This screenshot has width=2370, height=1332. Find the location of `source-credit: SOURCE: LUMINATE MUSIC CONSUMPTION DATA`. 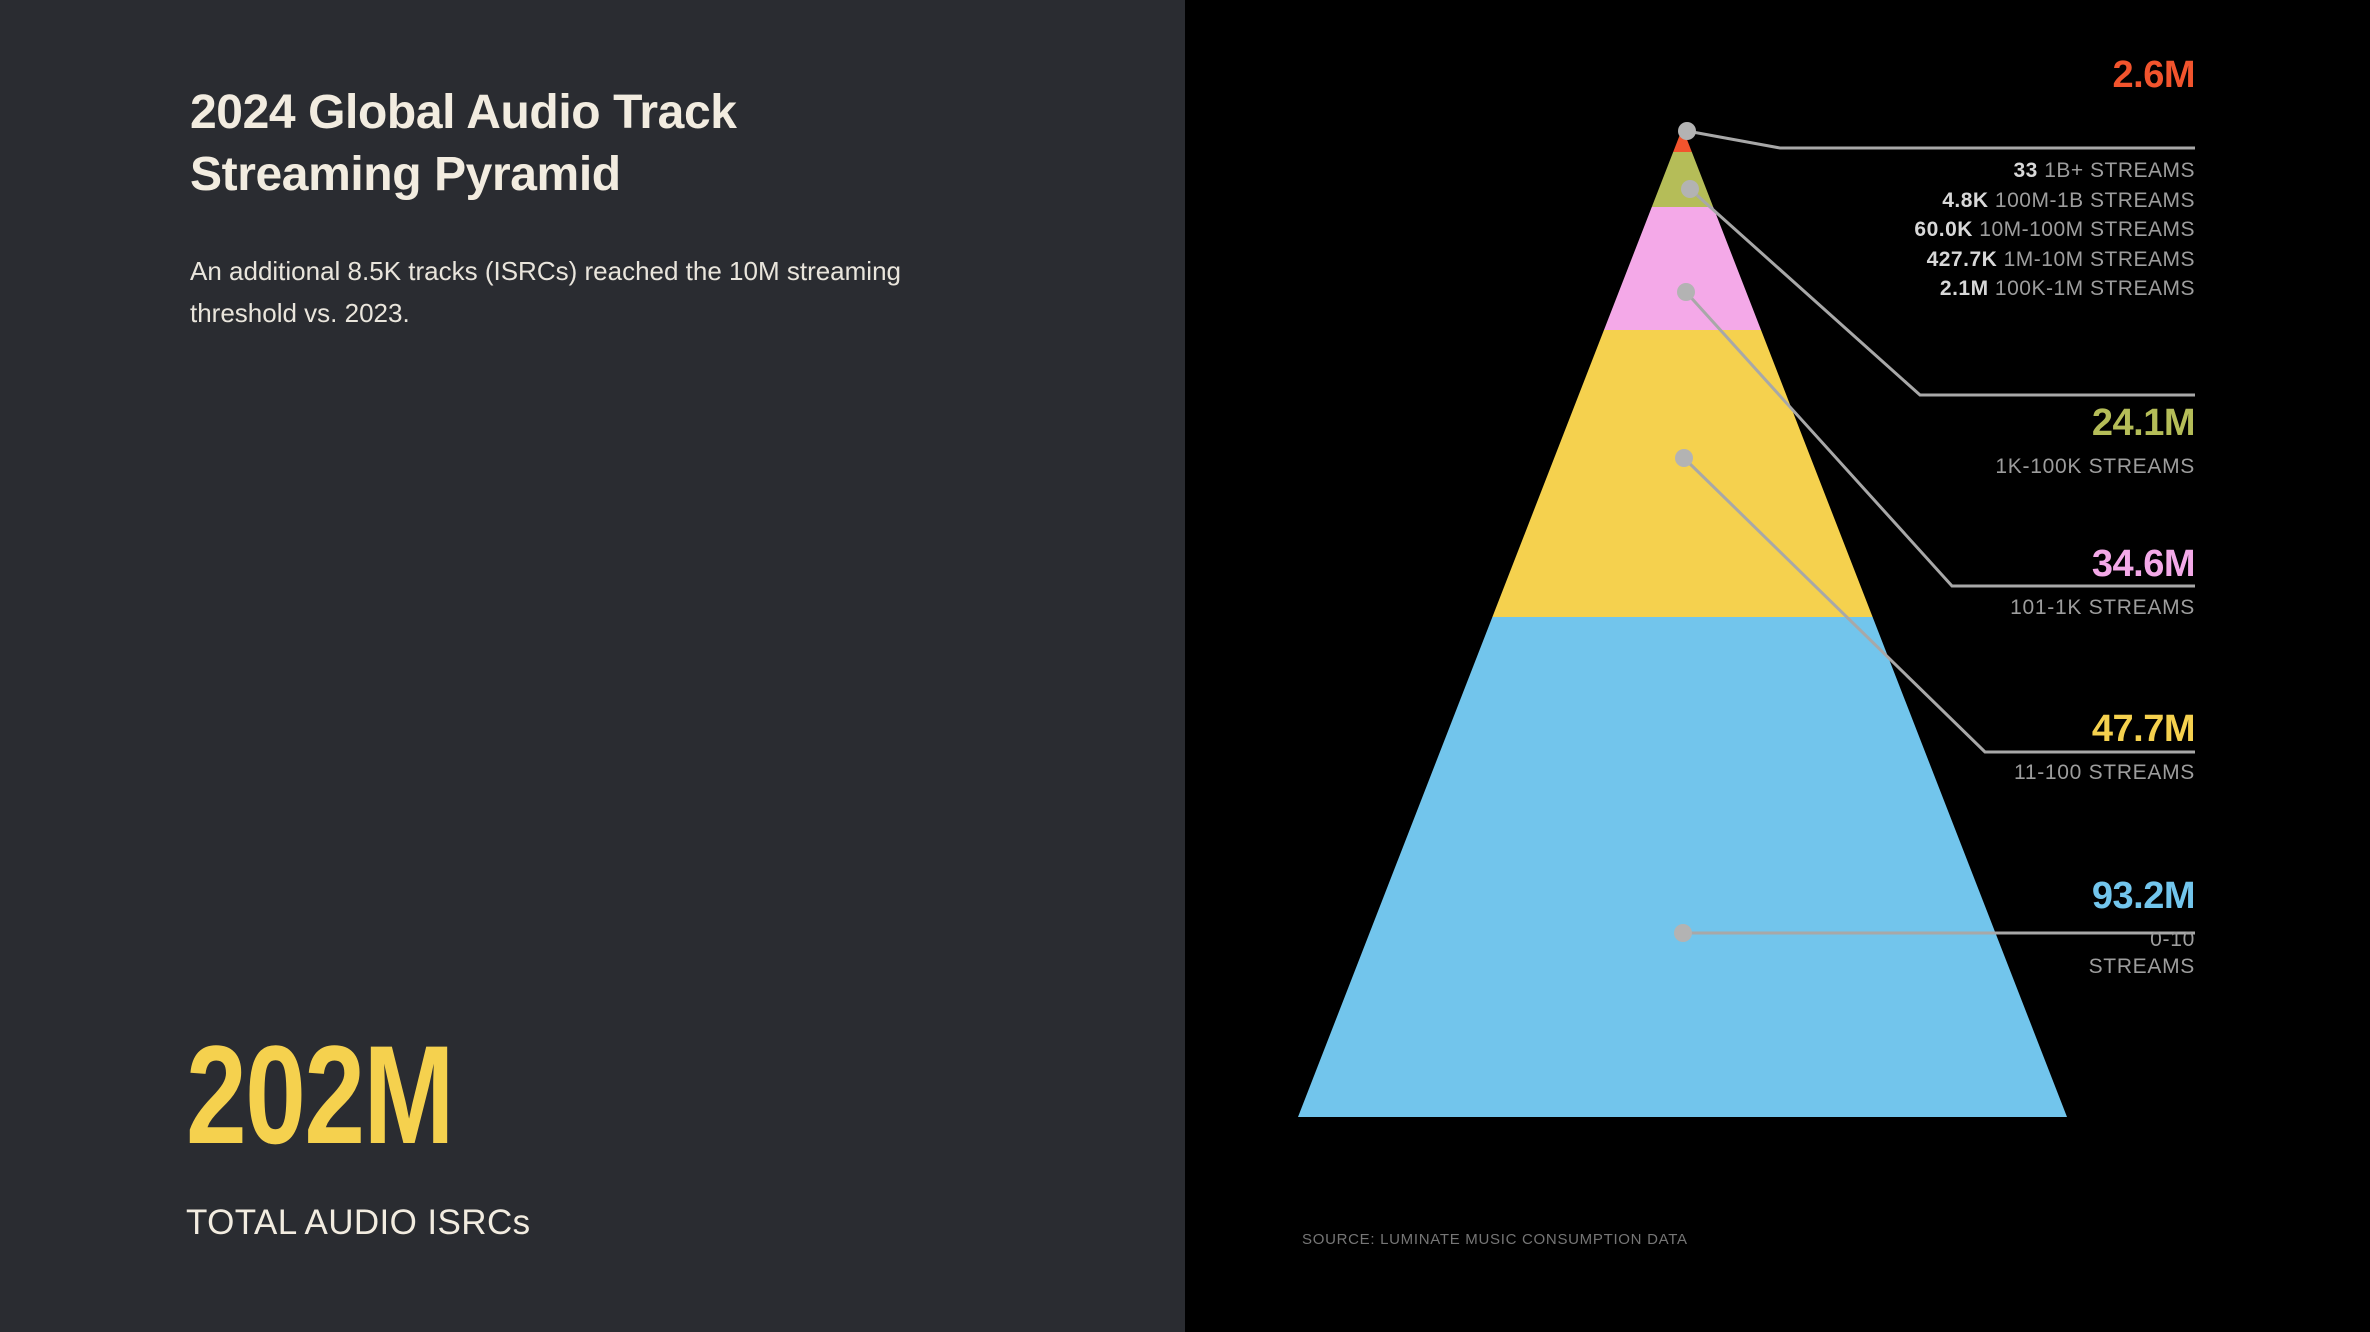

source-credit: SOURCE: LUMINATE MUSIC CONSUMPTION DATA is located at coordinates (1495, 1239).